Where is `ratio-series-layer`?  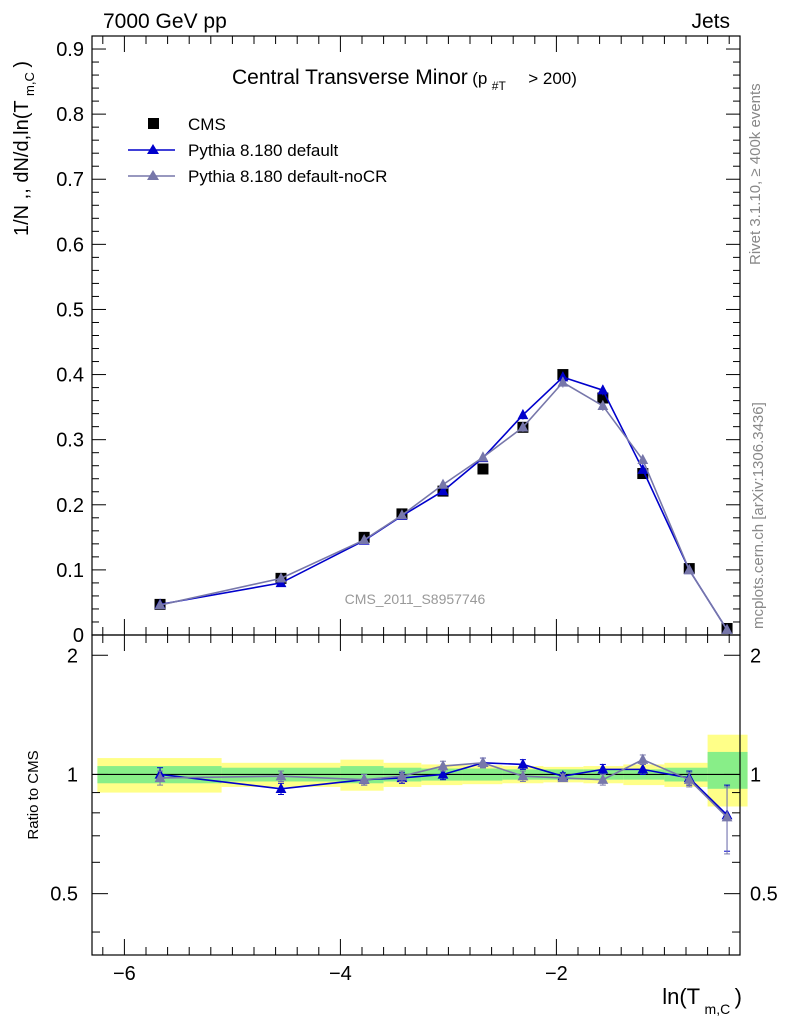
ratio-series-layer is located at coordinates (443, 804).